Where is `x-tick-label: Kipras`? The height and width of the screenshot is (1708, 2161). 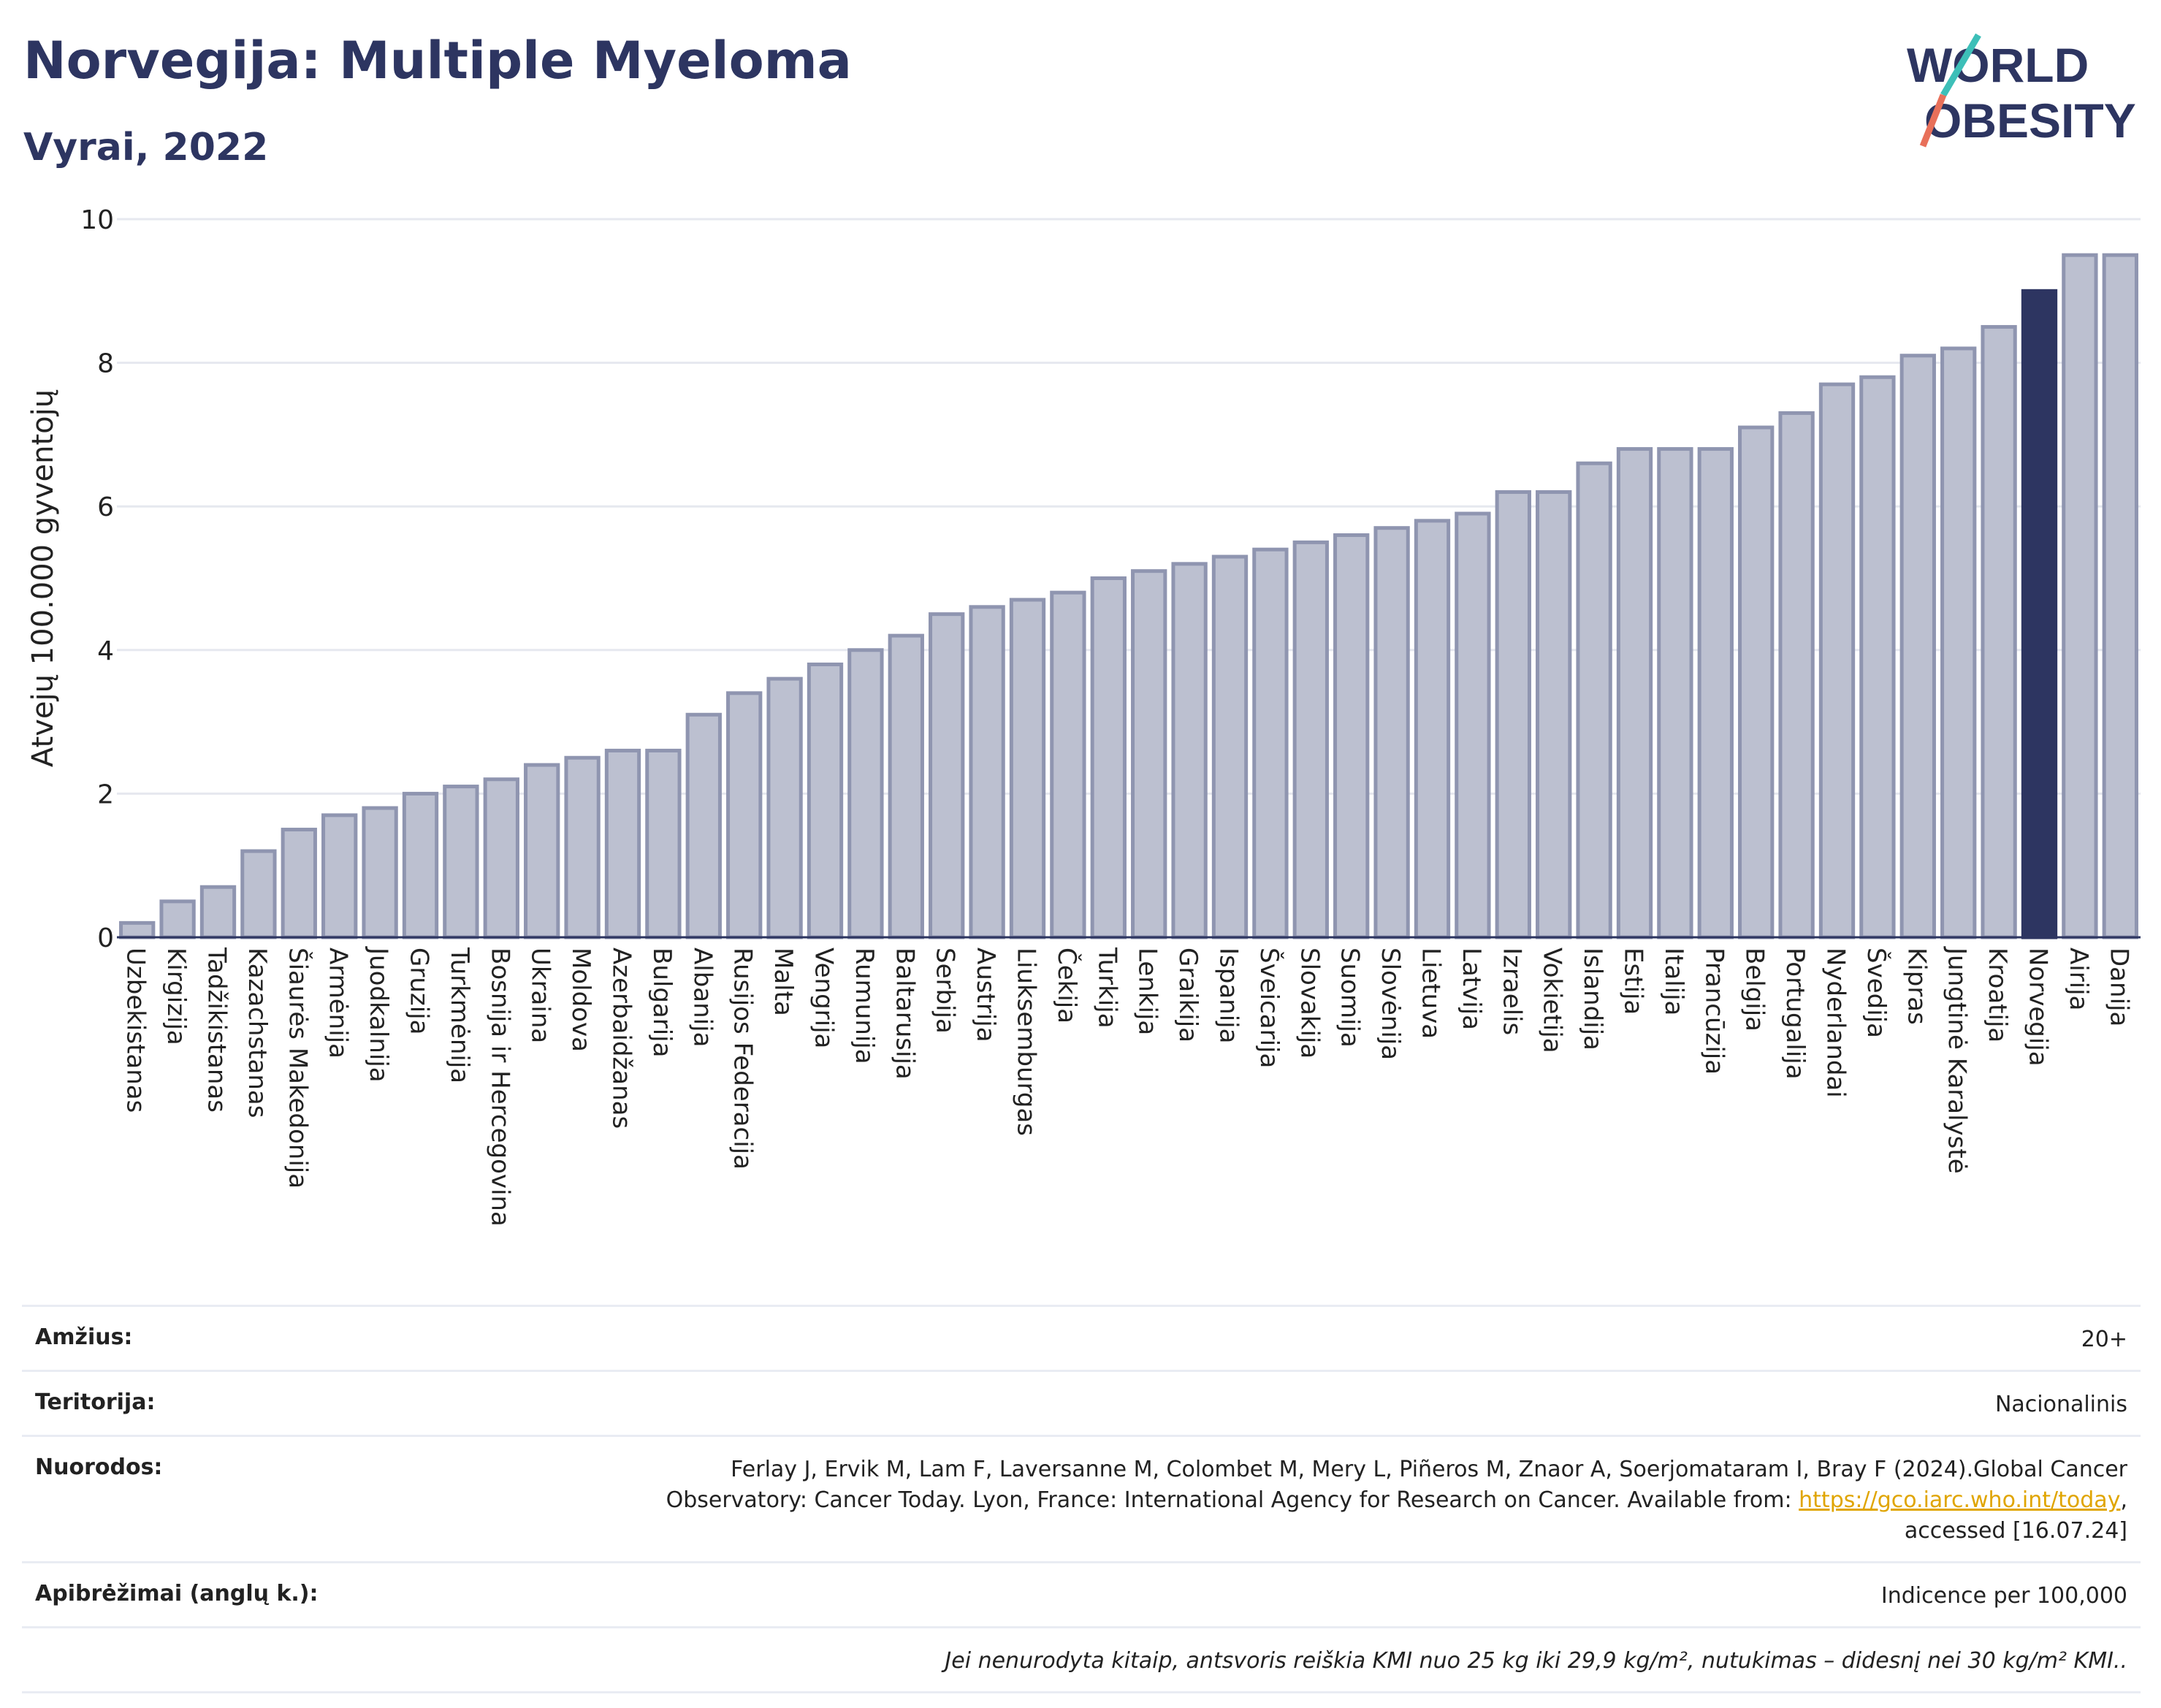 x-tick-label: Kipras is located at coordinates (1916, 987).